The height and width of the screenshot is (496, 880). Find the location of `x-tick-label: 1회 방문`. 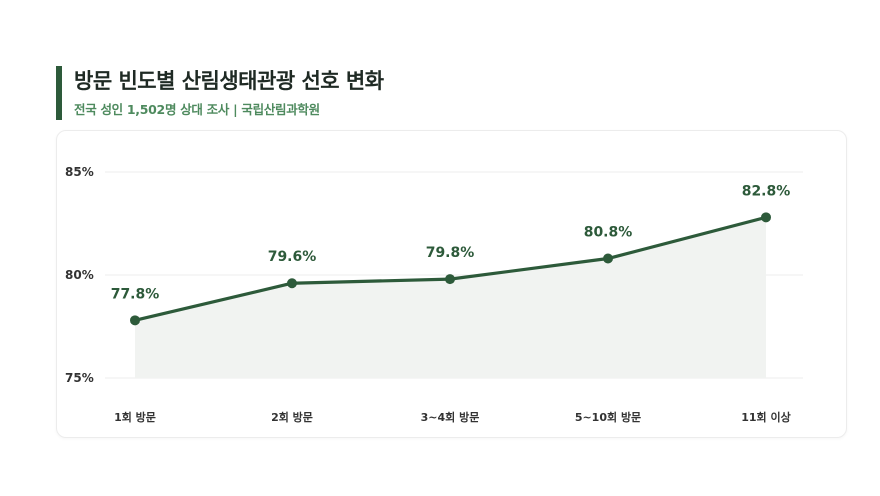

x-tick-label: 1회 방문 is located at coordinates (135, 417).